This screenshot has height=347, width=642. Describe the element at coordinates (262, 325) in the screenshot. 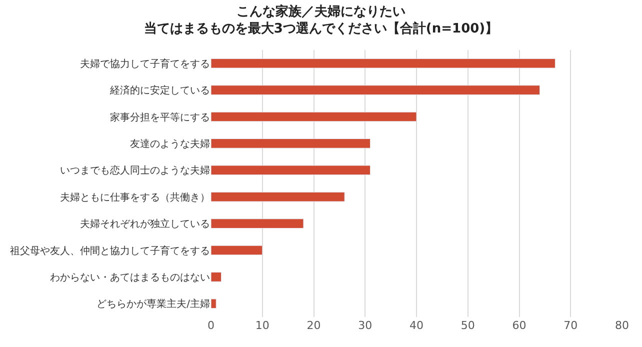

I see `x-tick-label: 10` at that location.